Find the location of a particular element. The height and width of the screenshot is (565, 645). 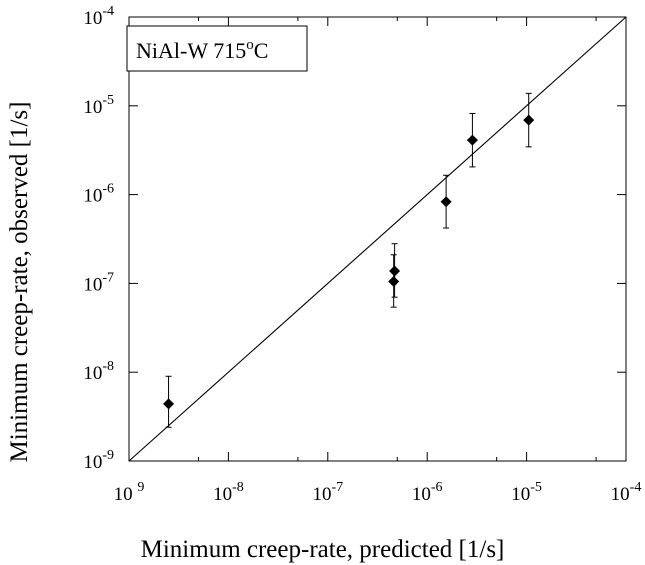

y-tick-label: 10⁻⁹ is located at coordinates (98, 460).